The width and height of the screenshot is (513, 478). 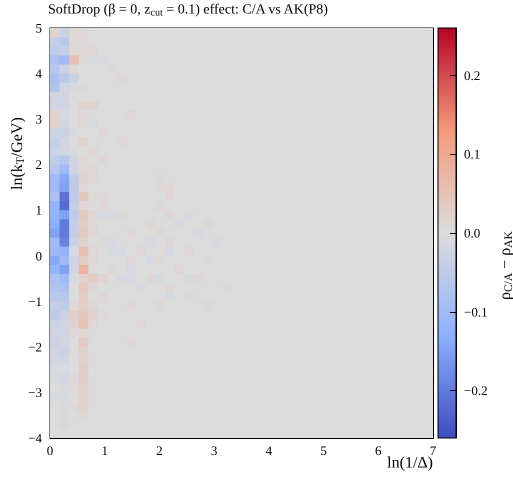 What do you see at coordinates (159, 450) in the screenshot?
I see `x-tick-label: 2` at bounding box center [159, 450].